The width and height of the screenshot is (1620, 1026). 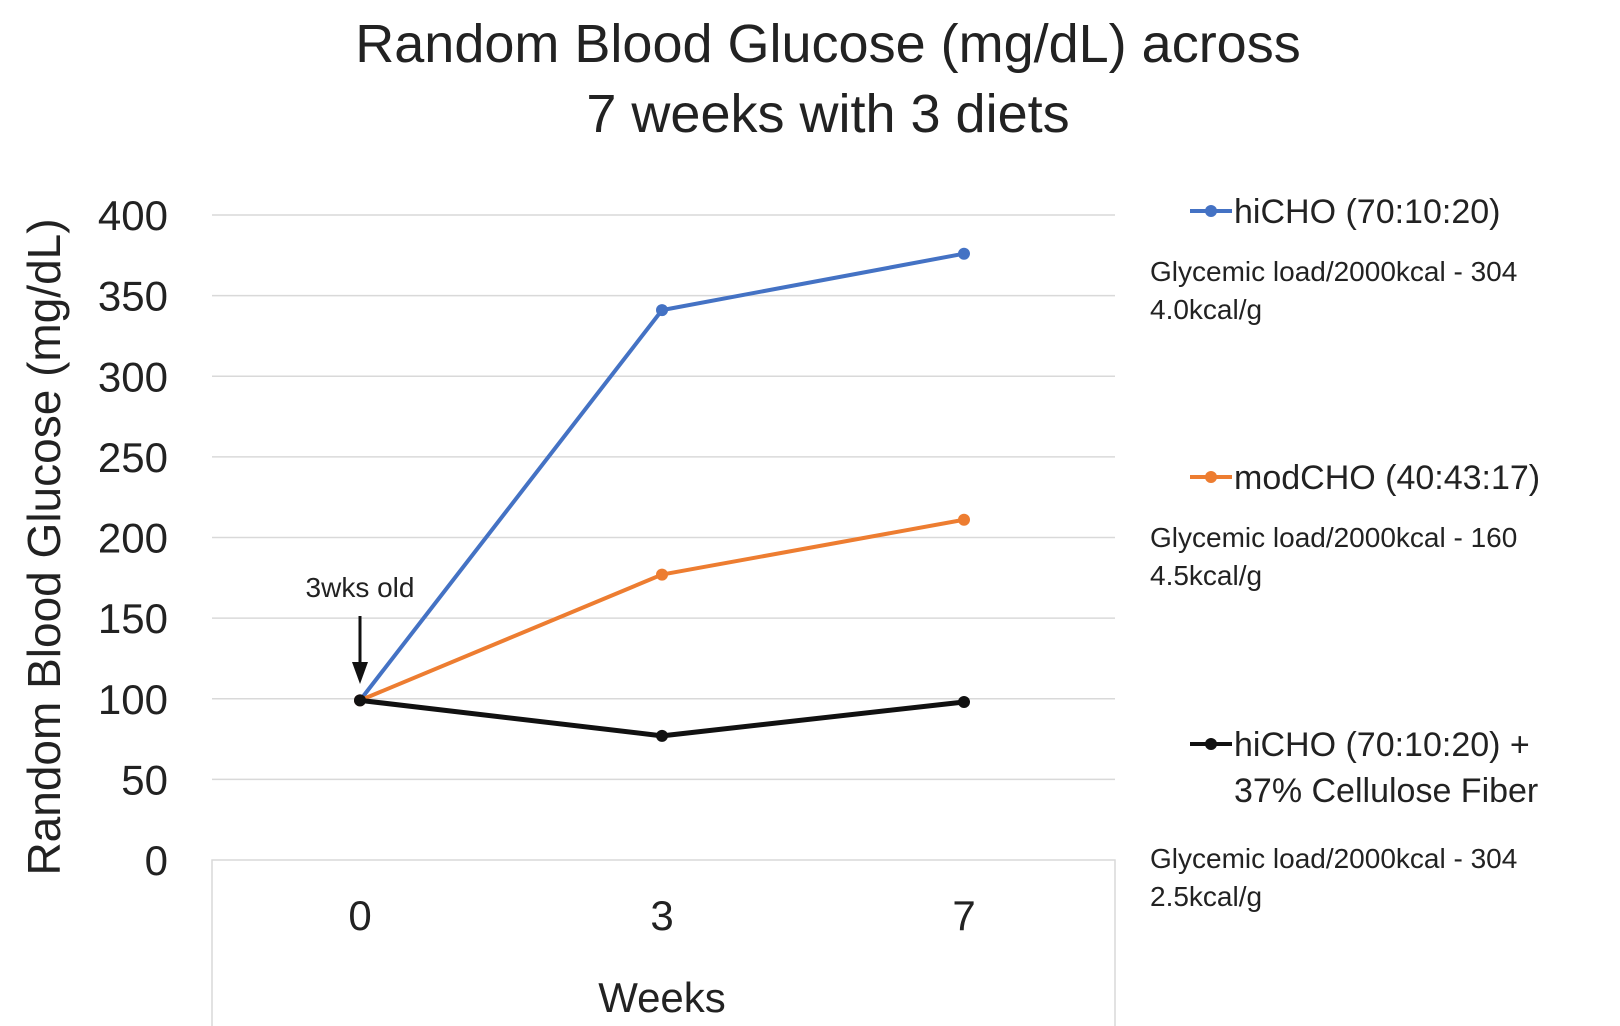 I want to click on y-tick-label: 100, so click(x=133, y=699).